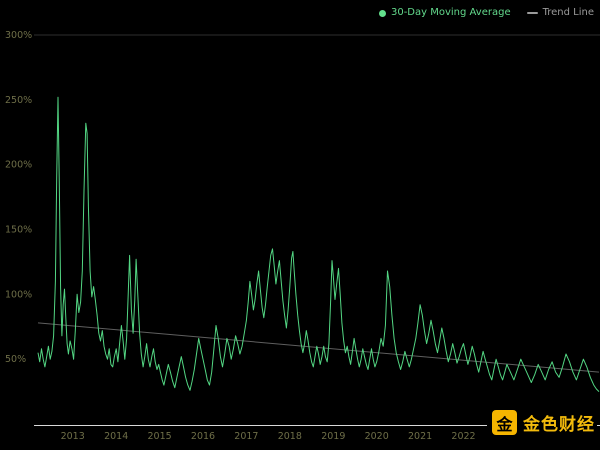 The width and height of the screenshot is (600, 450). What do you see at coordinates (18, 294) in the screenshot?
I see `y-tick-label: 100%` at bounding box center [18, 294].